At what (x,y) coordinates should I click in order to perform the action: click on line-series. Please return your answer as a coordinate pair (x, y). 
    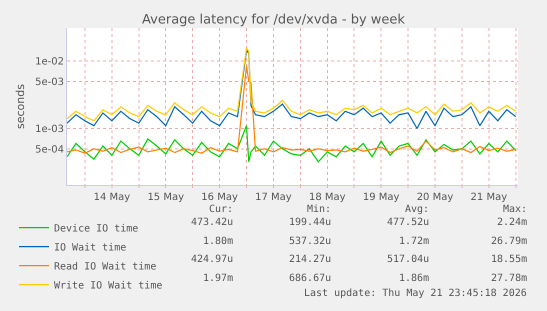
    Looking at the image, I should click on (291, 143).